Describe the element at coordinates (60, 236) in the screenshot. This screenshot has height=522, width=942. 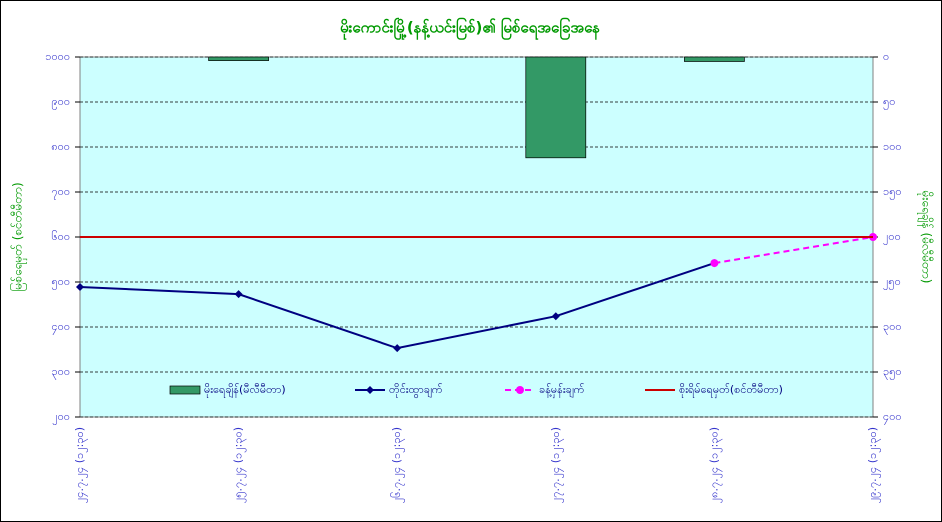
I see `y-tick-label: ၆၀၀` at that location.